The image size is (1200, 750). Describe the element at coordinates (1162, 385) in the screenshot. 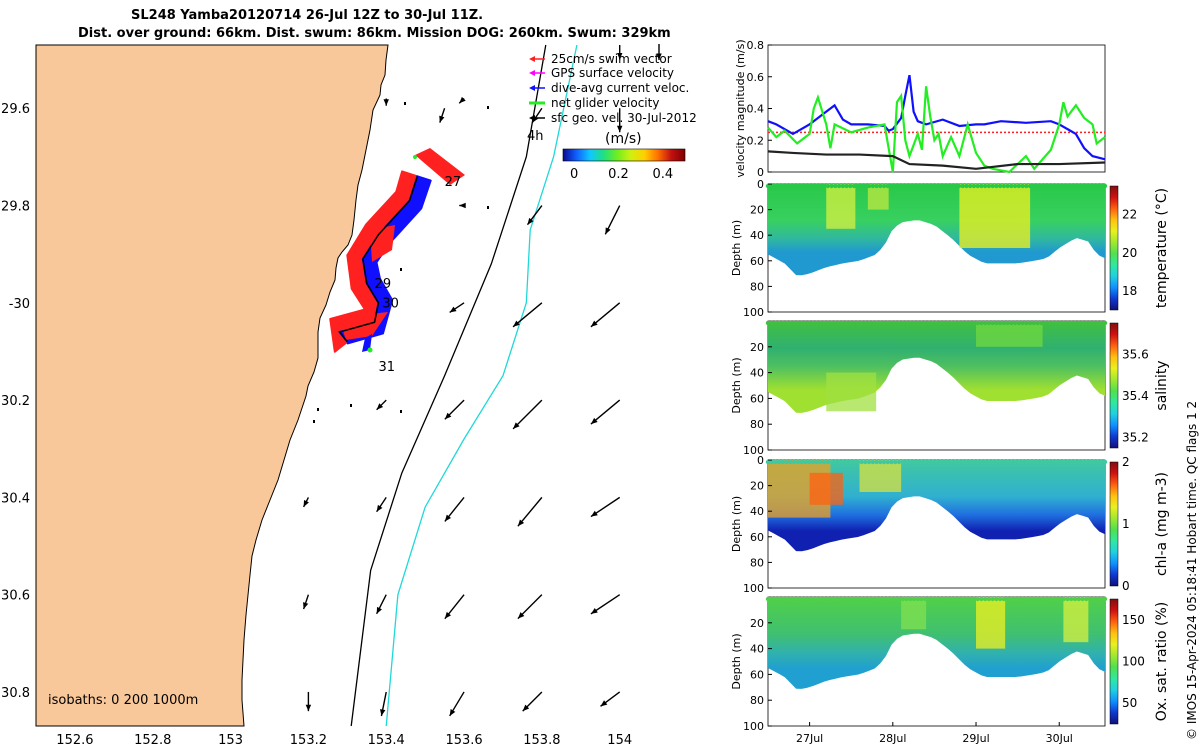

I see `colorbar-label: salinity` at that location.